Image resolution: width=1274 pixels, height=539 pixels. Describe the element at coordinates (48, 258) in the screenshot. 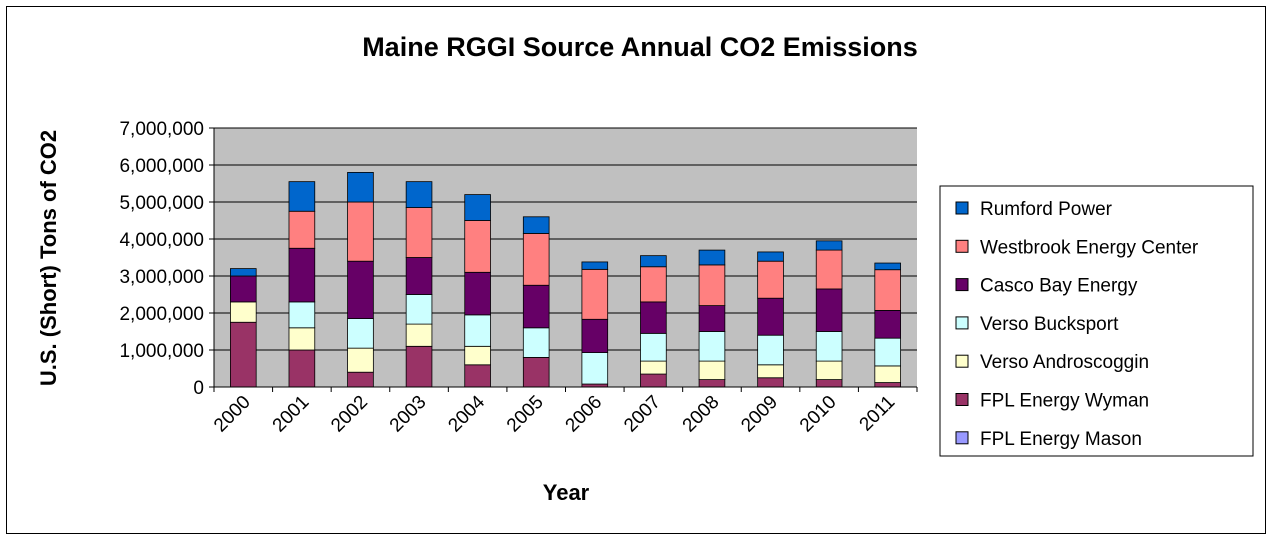

I see `y-axis-title: U.S. (Short) Tons of CO2` at that location.